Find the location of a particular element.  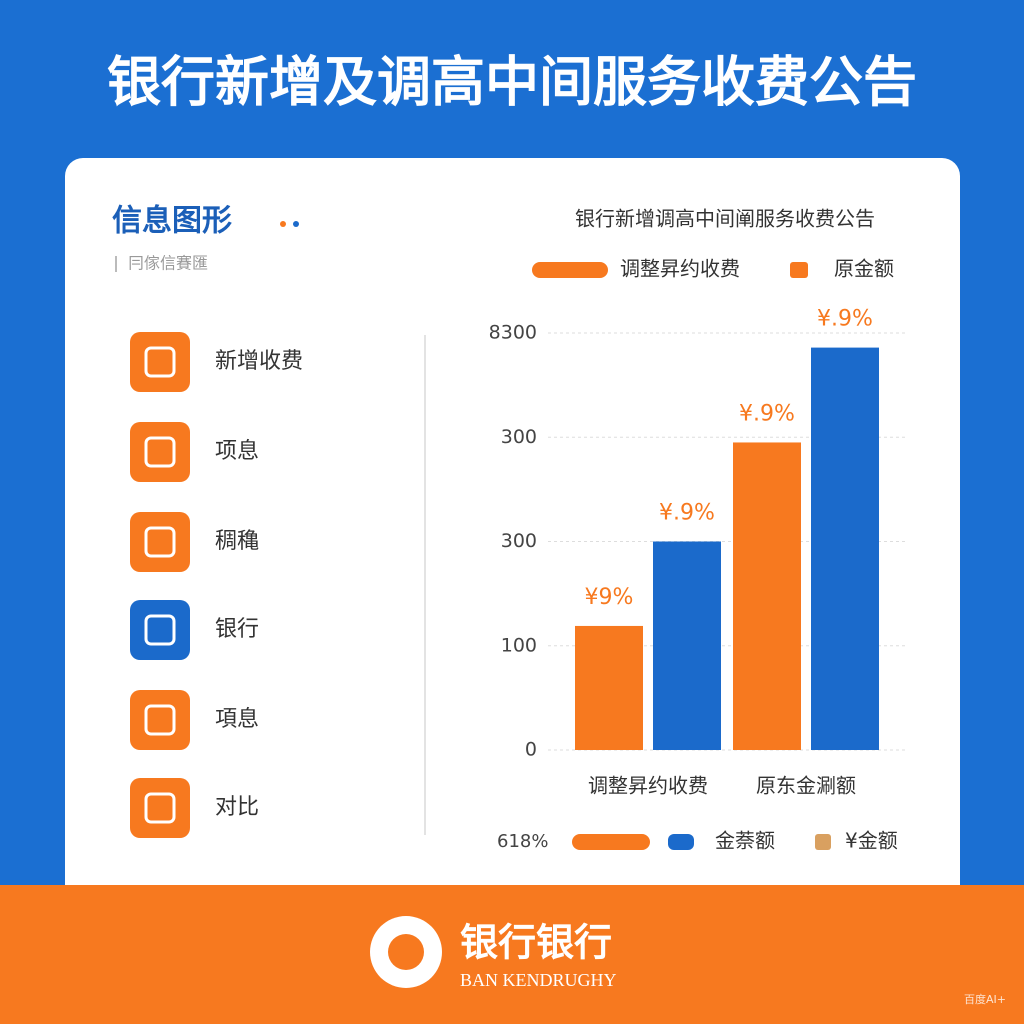

page-title: 银行新增及调高中间服务收费公告 is located at coordinates (512, 82).